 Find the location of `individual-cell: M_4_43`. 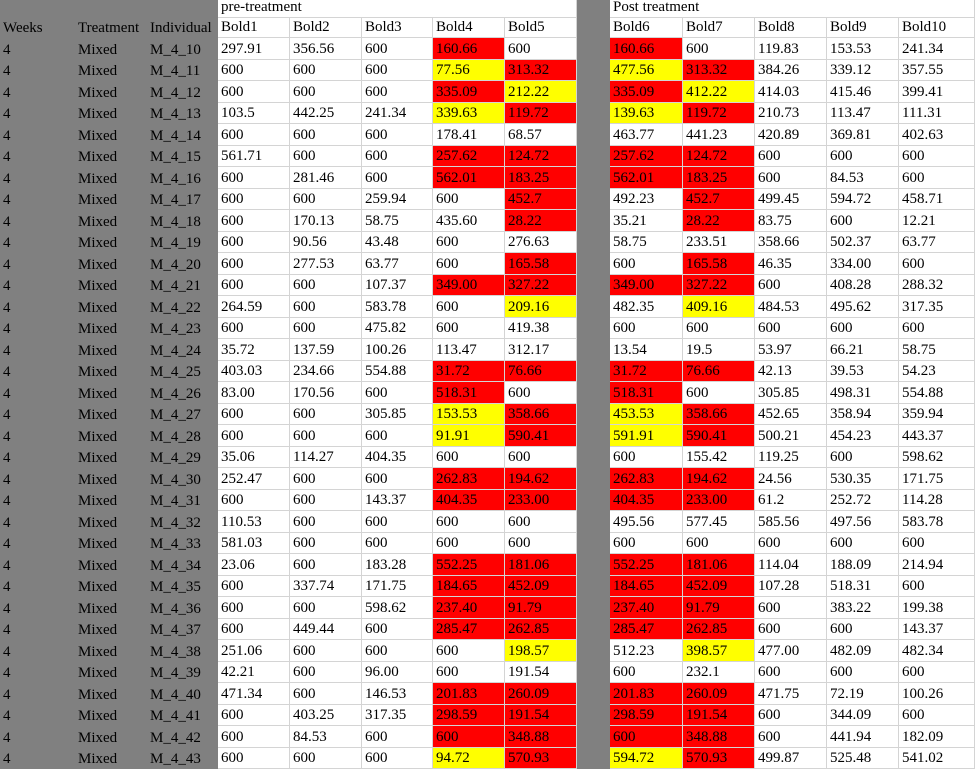

individual-cell: M_4_43 is located at coordinates (182, 758).